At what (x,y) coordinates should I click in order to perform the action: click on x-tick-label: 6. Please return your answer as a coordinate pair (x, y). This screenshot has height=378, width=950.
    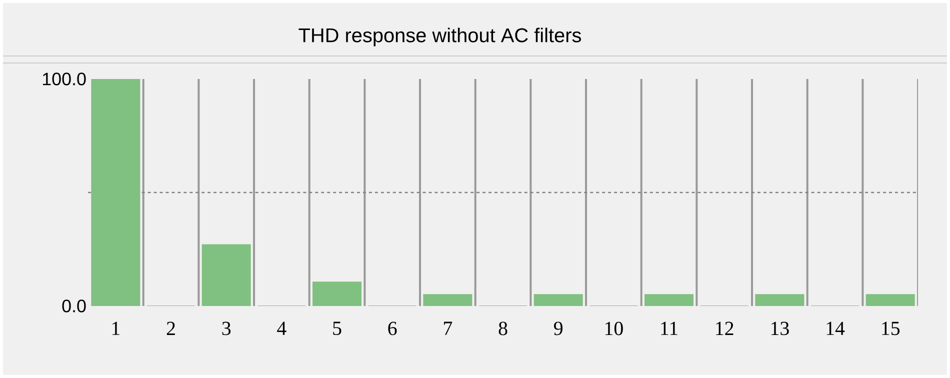
    Looking at the image, I should click on (392, 329).